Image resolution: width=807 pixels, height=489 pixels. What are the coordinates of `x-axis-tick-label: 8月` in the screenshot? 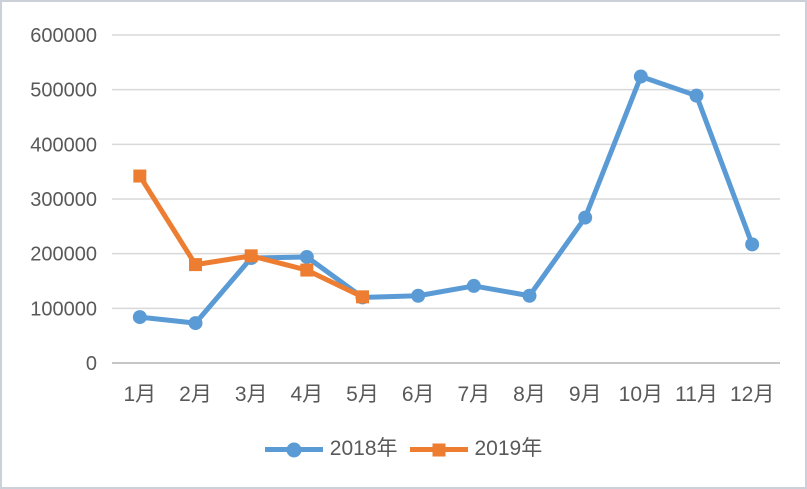 It's located at (529, 394).